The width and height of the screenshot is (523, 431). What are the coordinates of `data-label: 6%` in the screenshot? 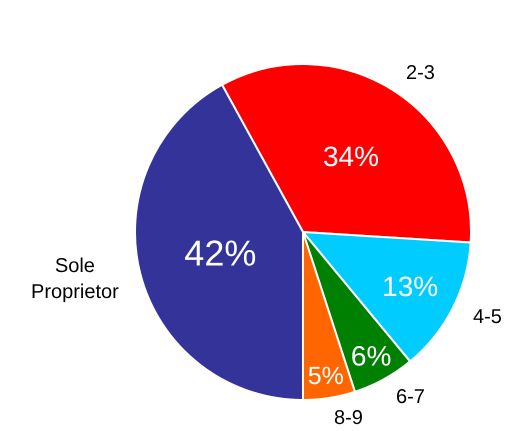 It's located at (371, 356).